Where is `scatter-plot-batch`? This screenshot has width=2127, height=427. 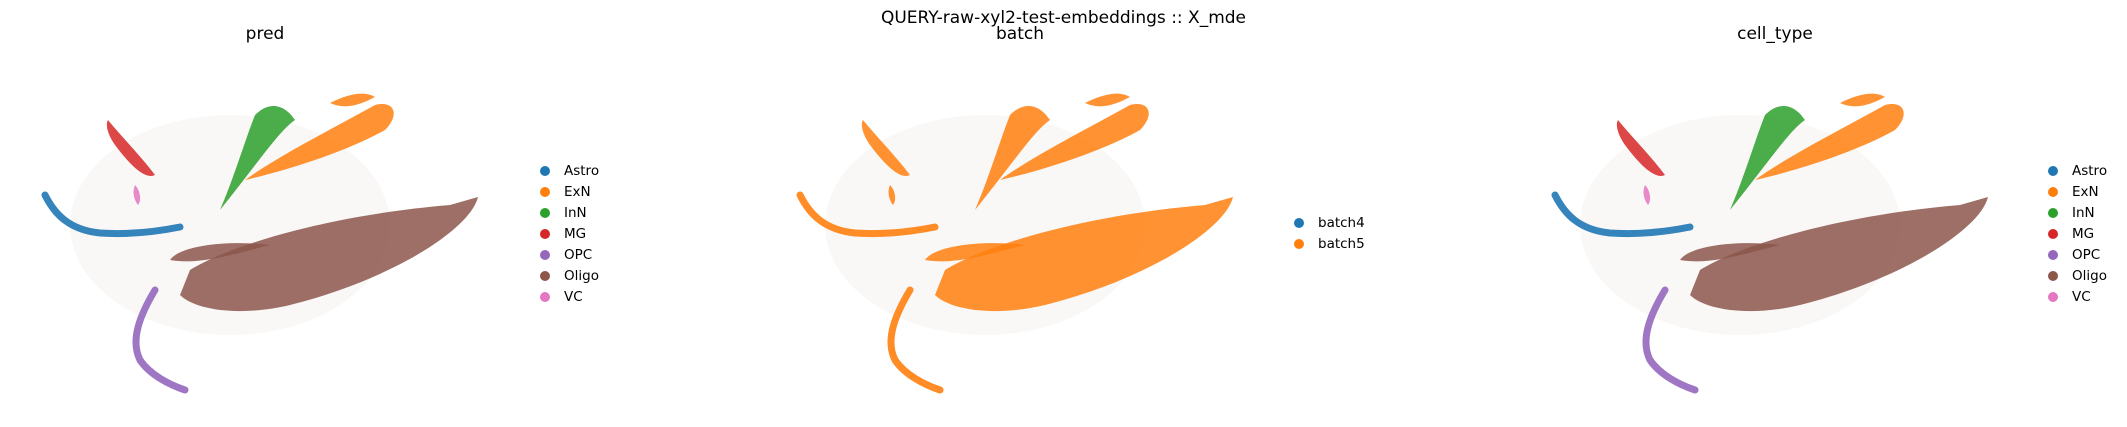
scatter-plot-batch is located at coordinates (1014, 243).